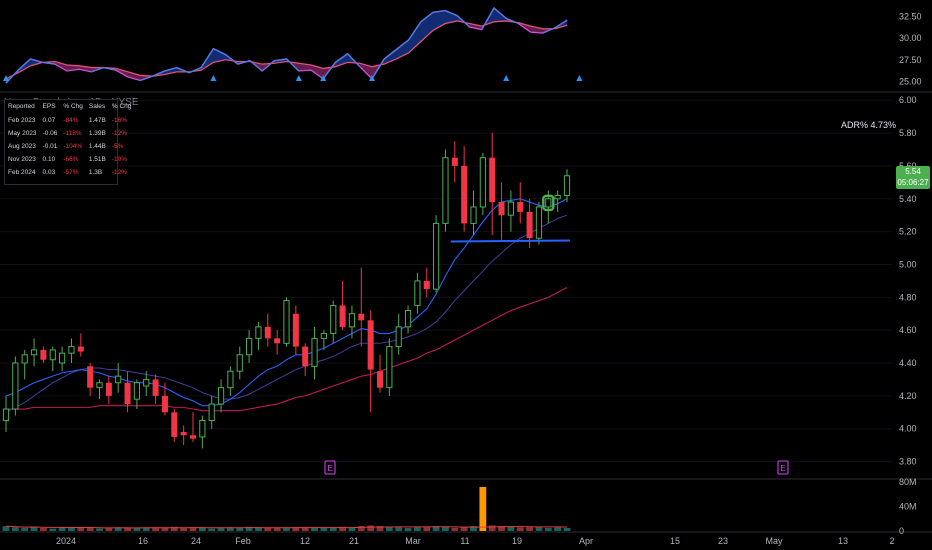 The height and width of the screenshot is (550, 932). What do you see at coordinates (61, 142) in the screenshot?
I see `earnings-table-panel` at bounding box center [61, 142].